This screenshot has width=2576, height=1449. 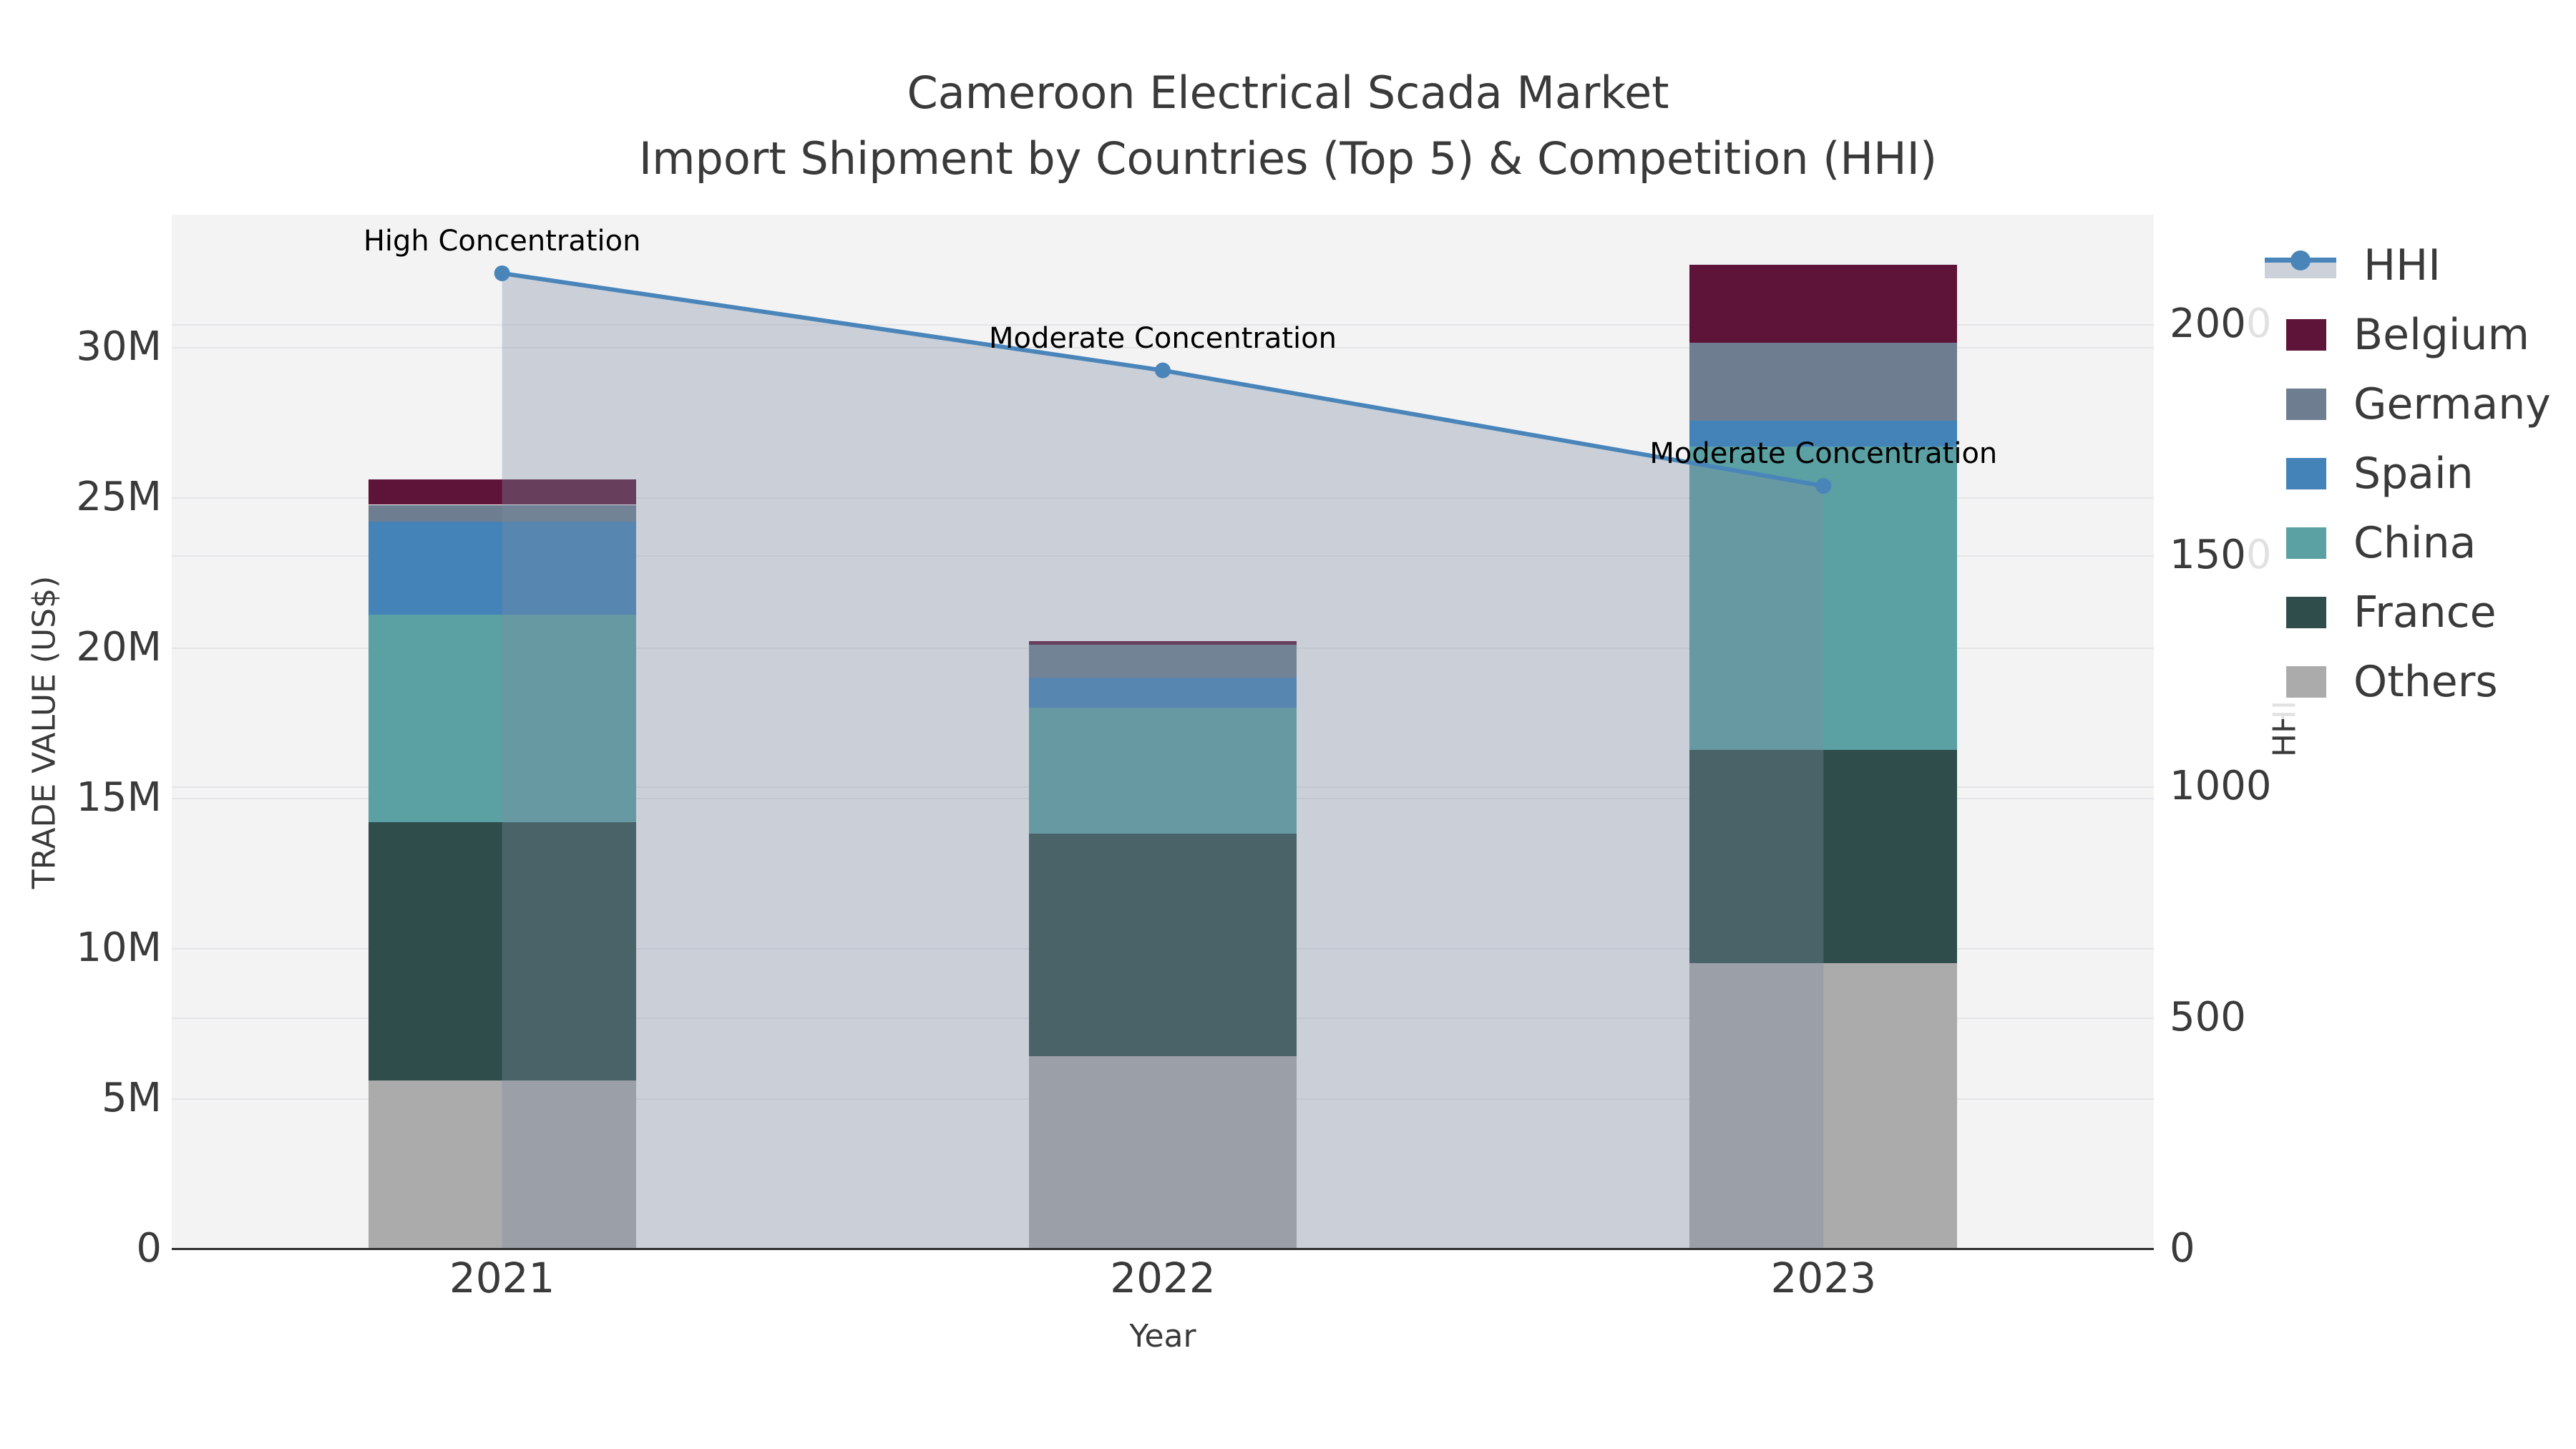 I want to click on x-tick-2021: 2021, so click(x=502, y=1278).